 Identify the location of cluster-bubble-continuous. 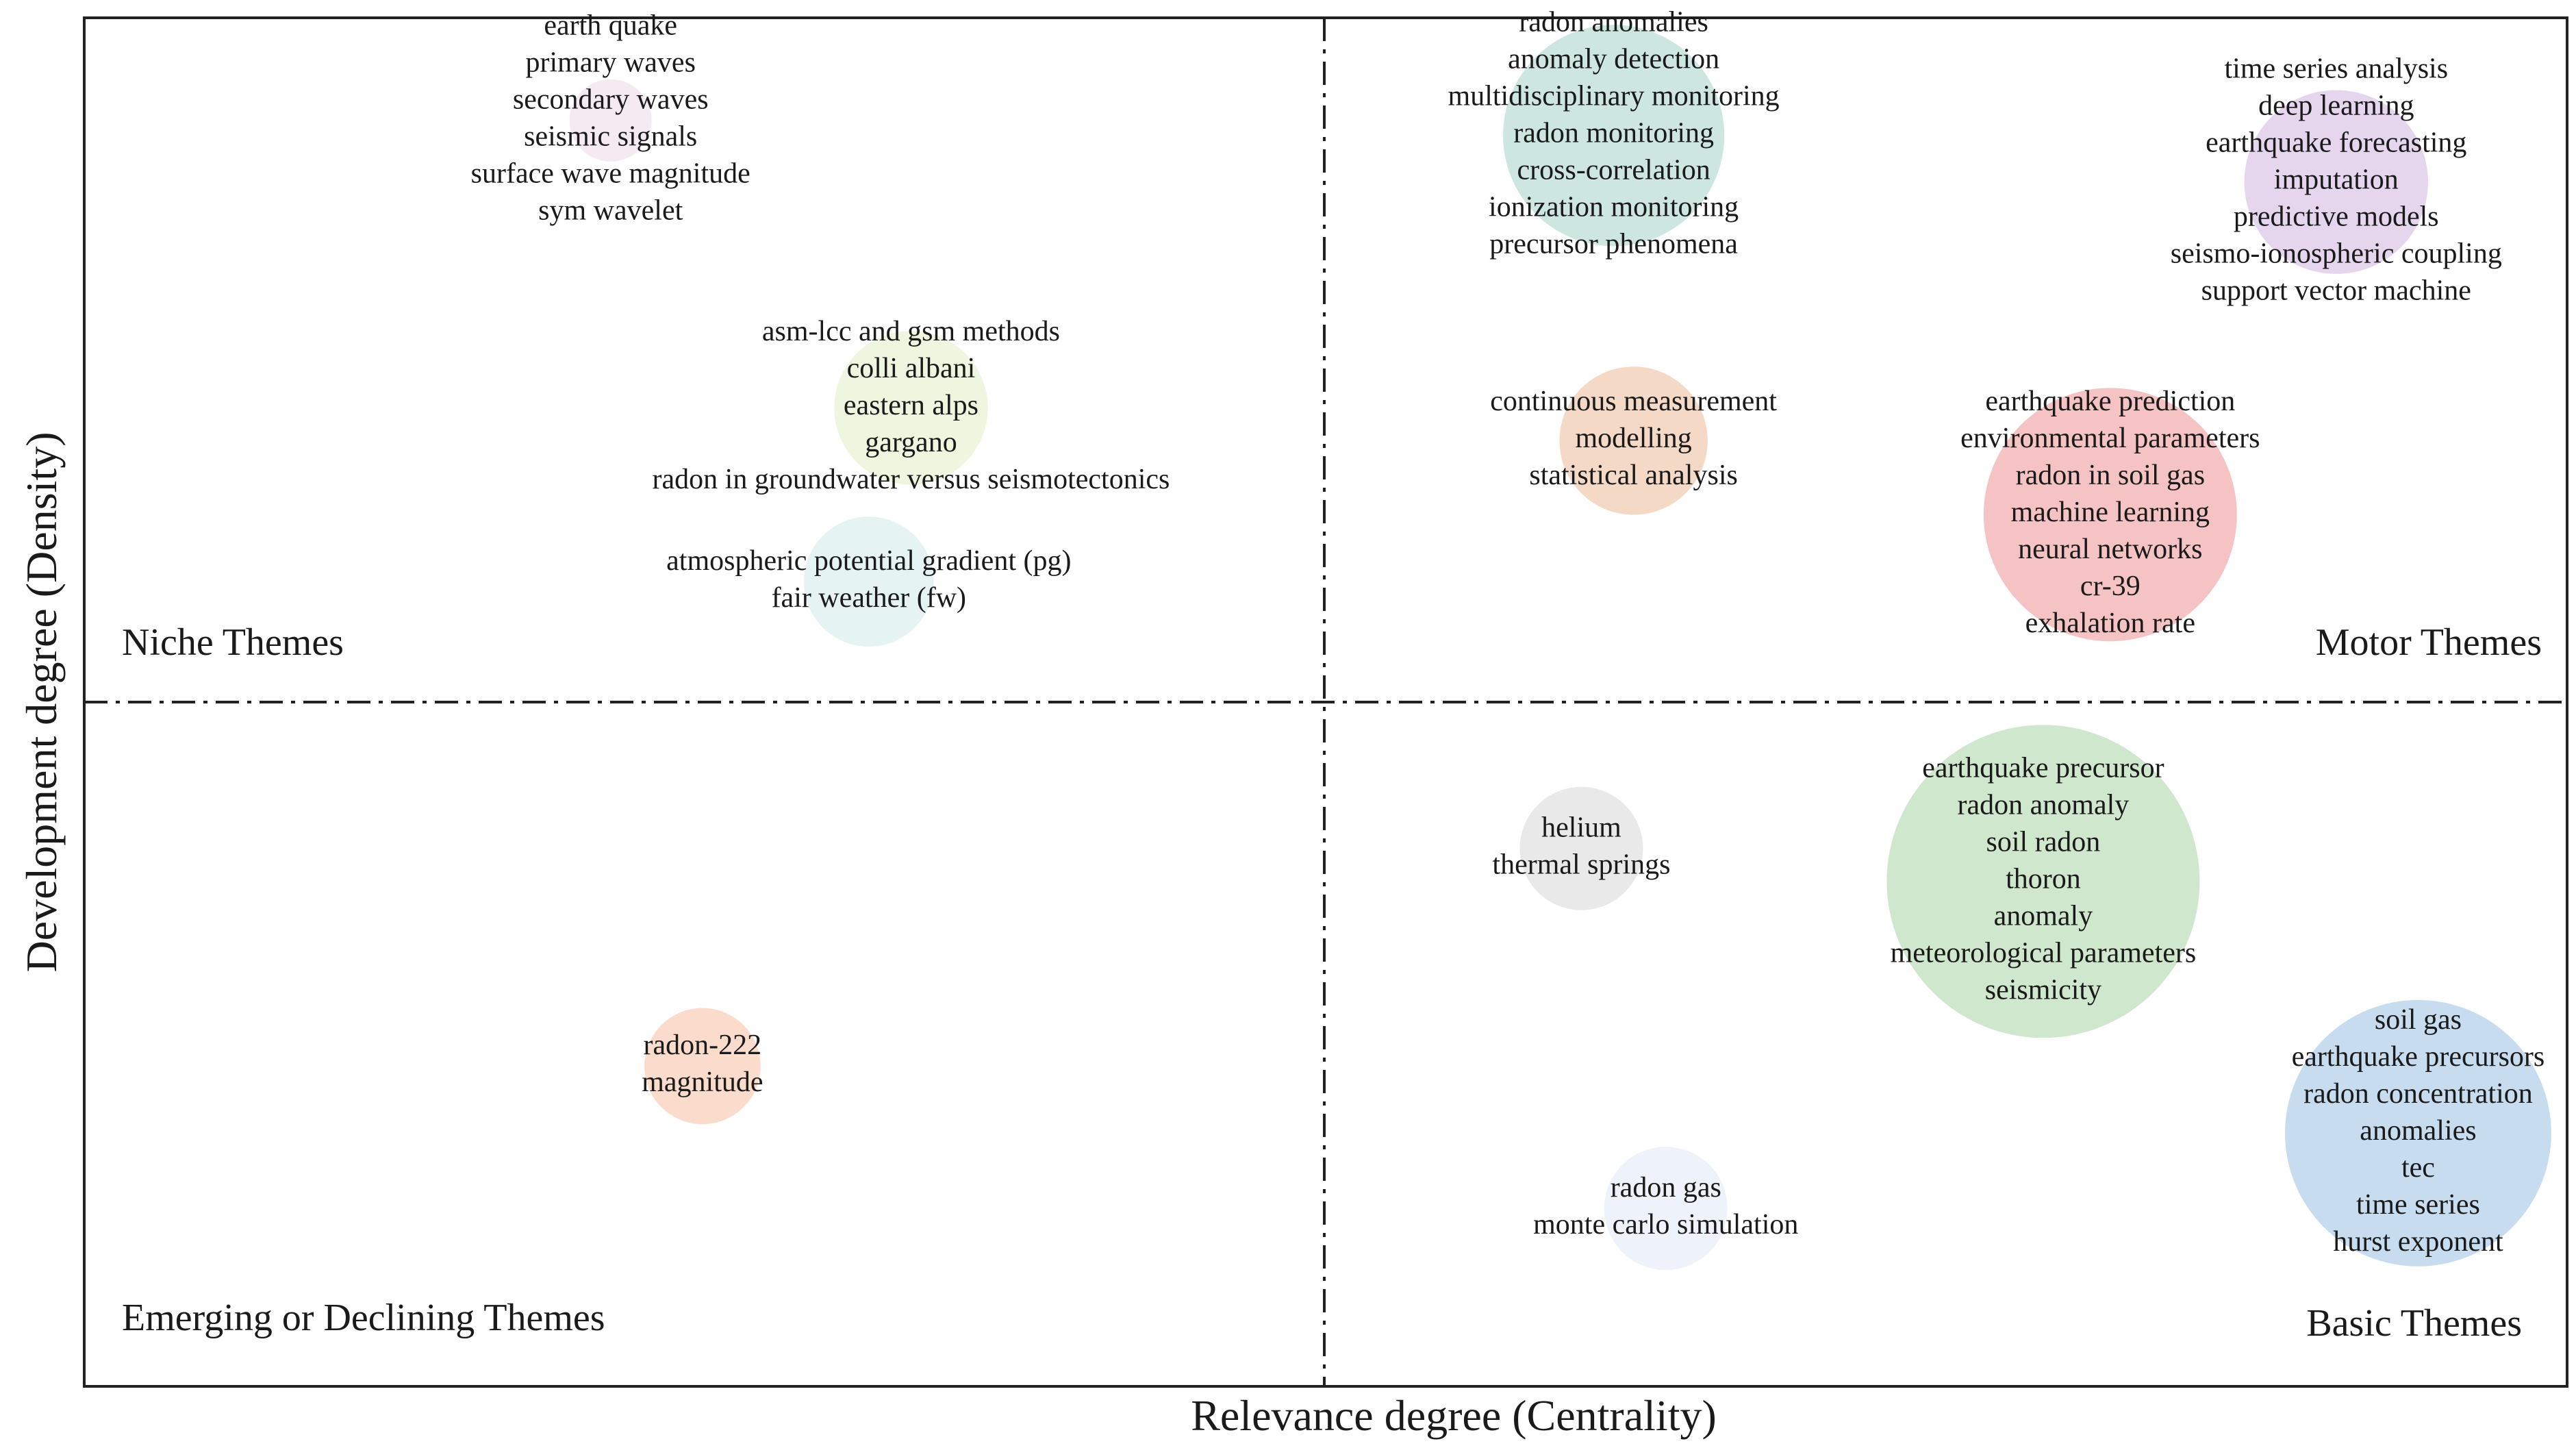
(1634, 440).